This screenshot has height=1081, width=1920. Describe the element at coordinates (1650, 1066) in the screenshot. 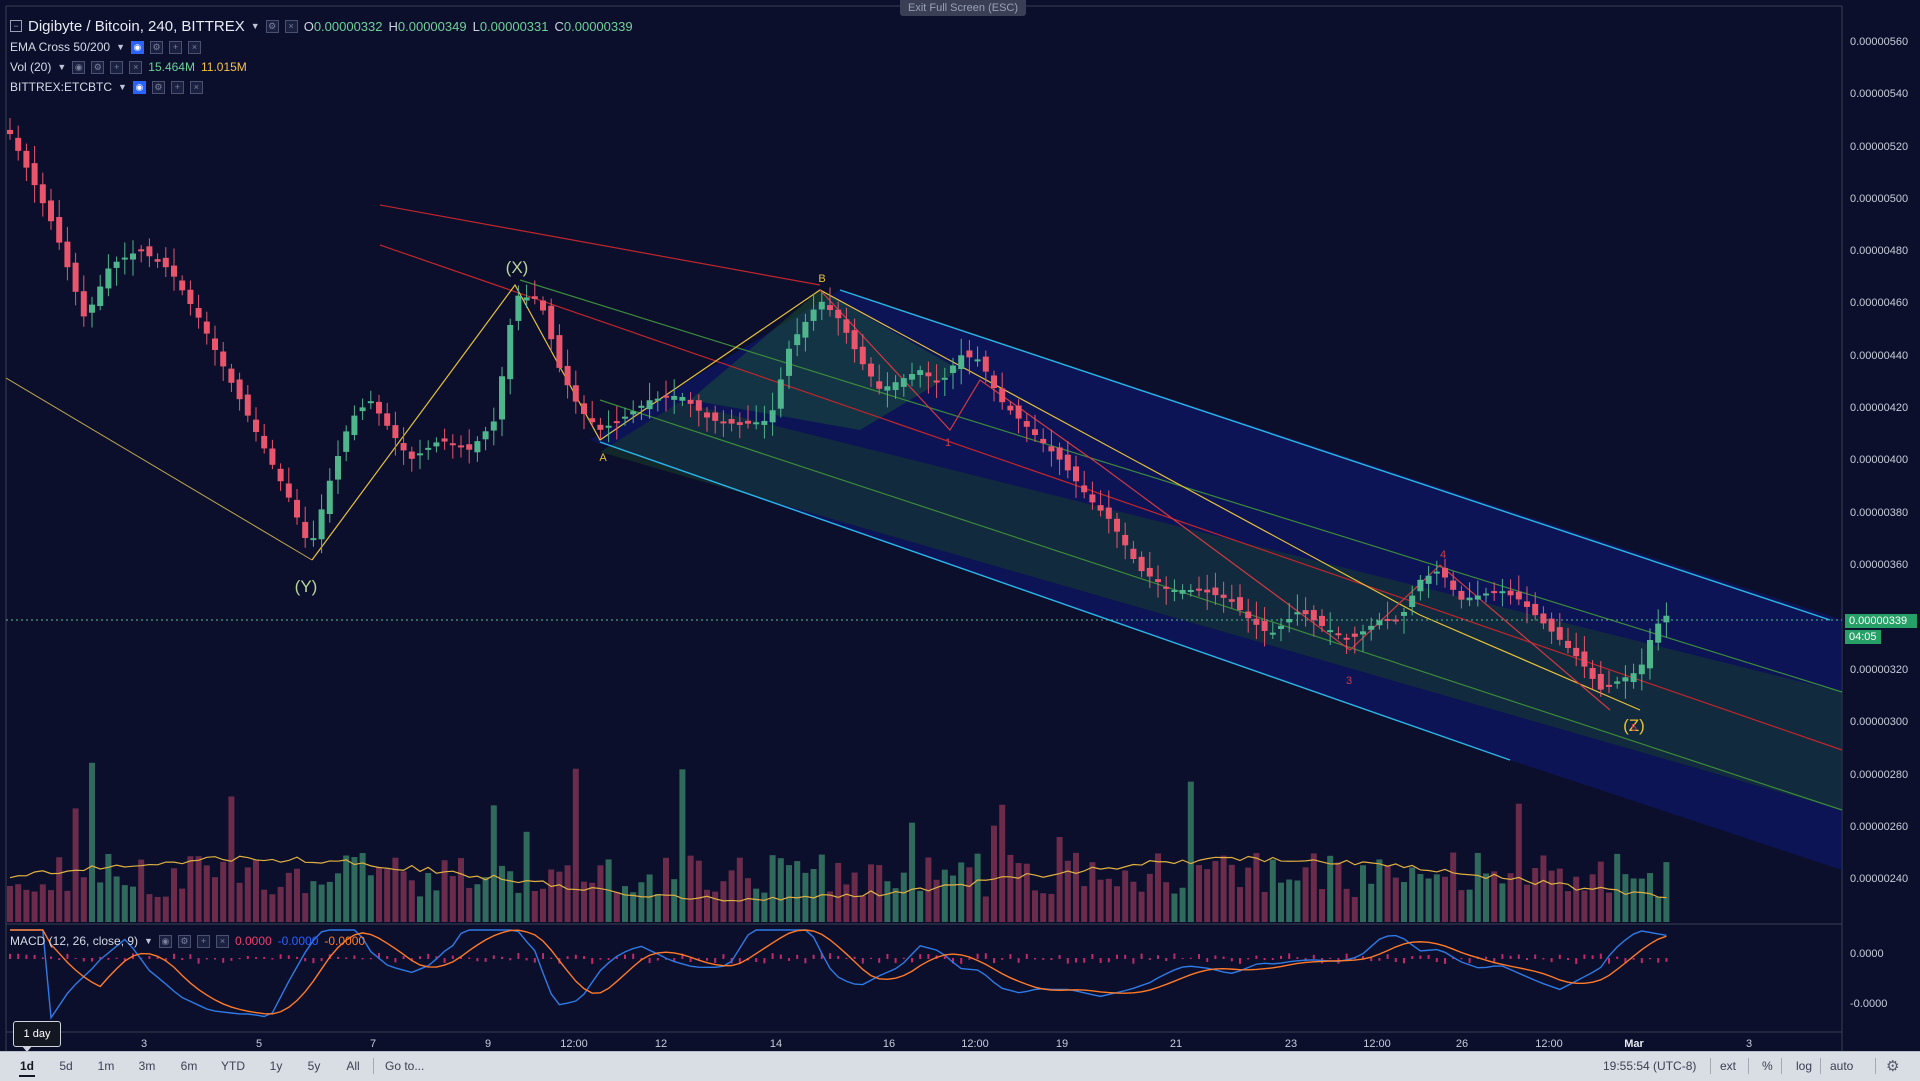

I see `clock-timezone: 19:55:54 (UTC-8)` at that location.